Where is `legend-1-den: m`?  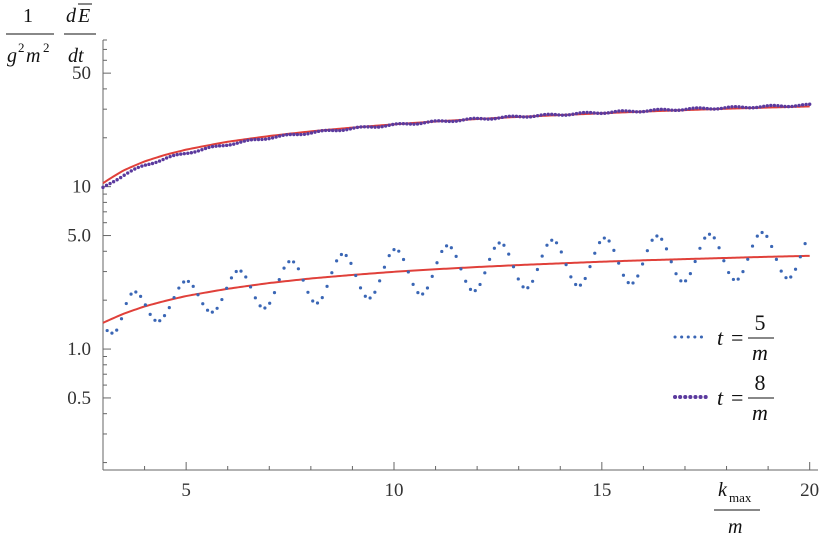
legend-1-den: m is located at coordinates (760, 352).